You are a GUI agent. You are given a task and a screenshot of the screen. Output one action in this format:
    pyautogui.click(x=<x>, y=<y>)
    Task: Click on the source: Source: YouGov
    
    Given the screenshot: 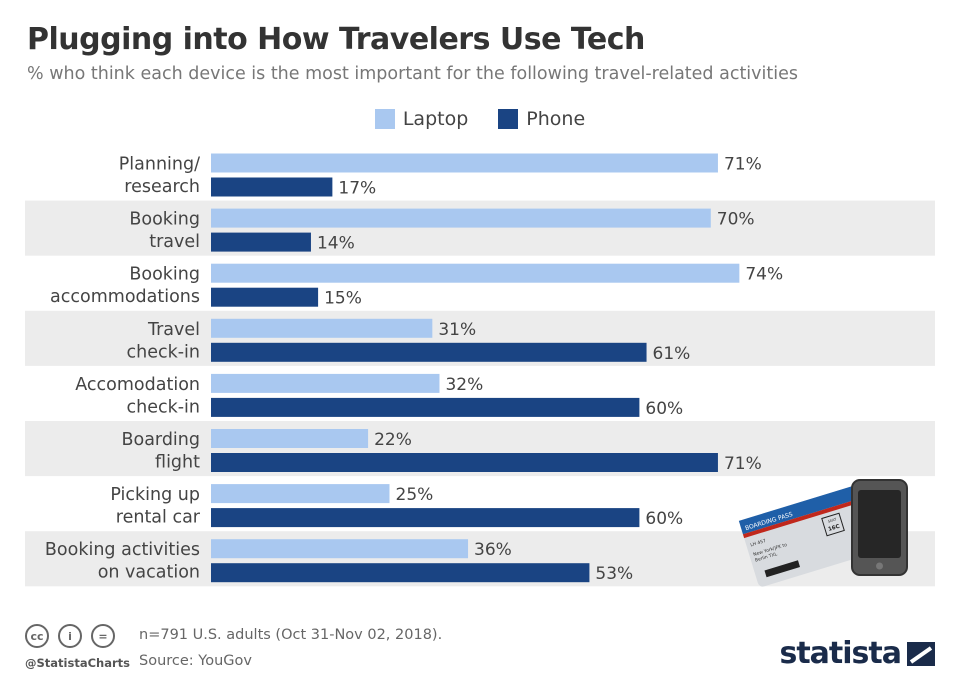 What is the action you would take?
    pyautogui.click(x=195, y=661)
    